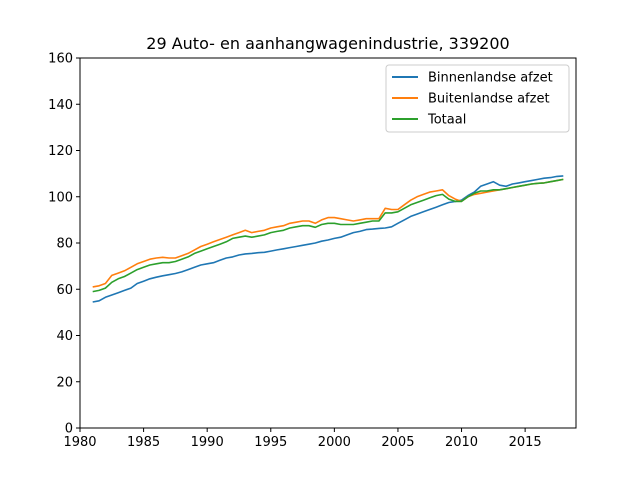 The image size is (640, 480). Describe the element at coordinates (461, 442) in the screenshot. I see `x-tick-label-6: 2010` at that location.